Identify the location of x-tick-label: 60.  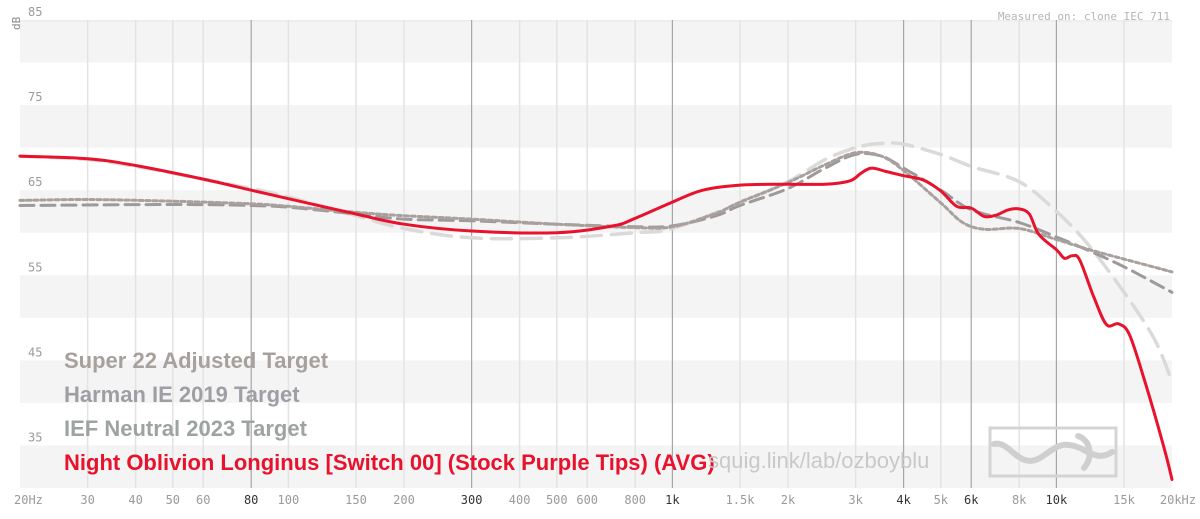
(203, 500).